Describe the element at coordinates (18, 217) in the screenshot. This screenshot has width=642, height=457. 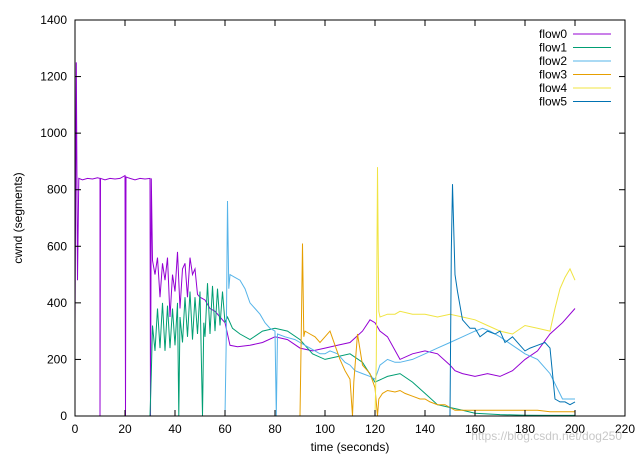
I see `y-axis-title: cwnd (segments)` at that location.